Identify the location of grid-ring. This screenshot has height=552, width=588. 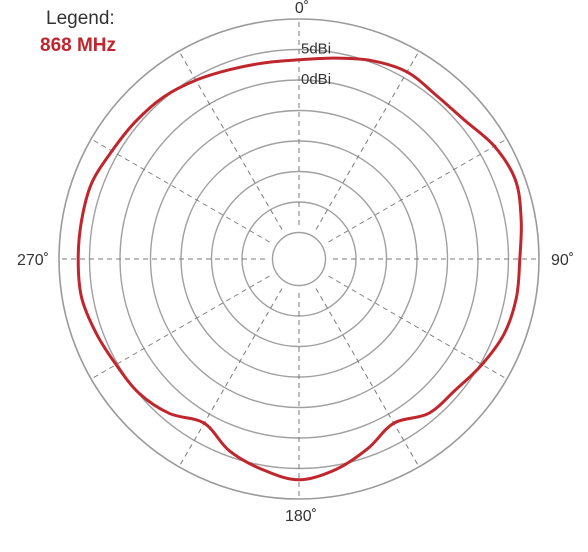
(299, 259).